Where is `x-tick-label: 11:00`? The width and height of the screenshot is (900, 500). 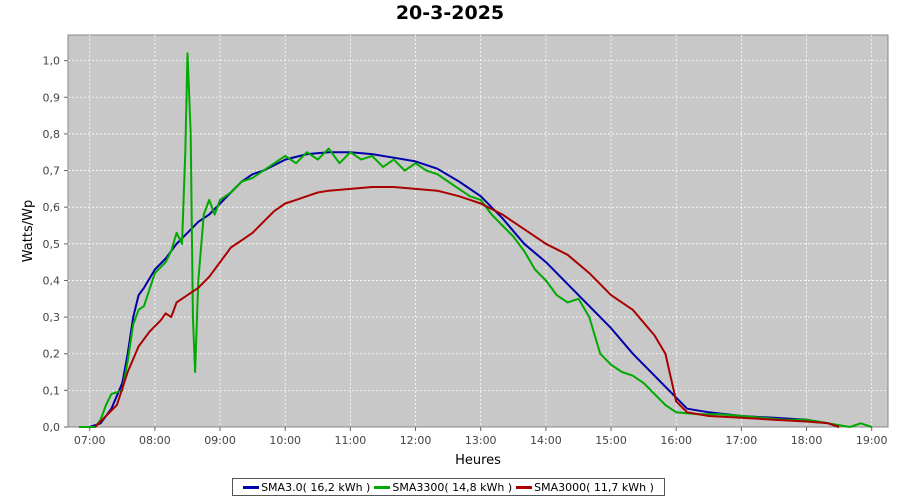
x-tick-label: 11:00 is located at coordinates (351, 440).